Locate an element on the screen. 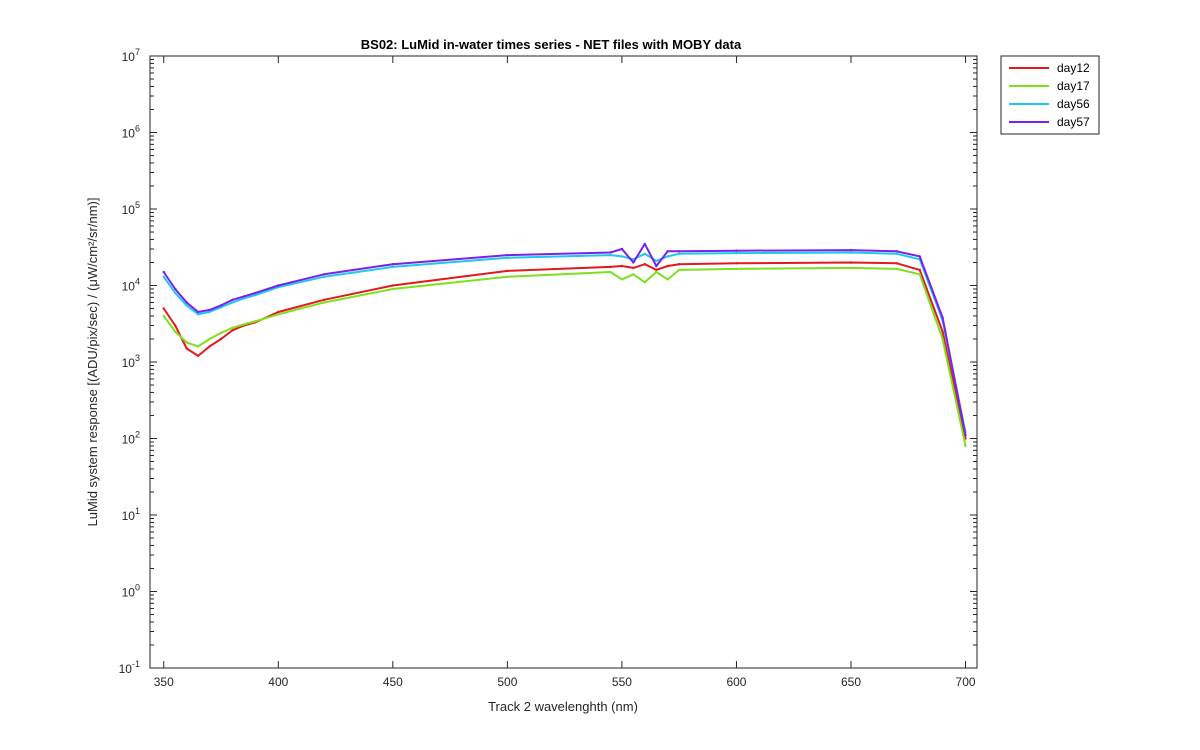  x-tick-label: 650 is located at coordinates (851, 682).